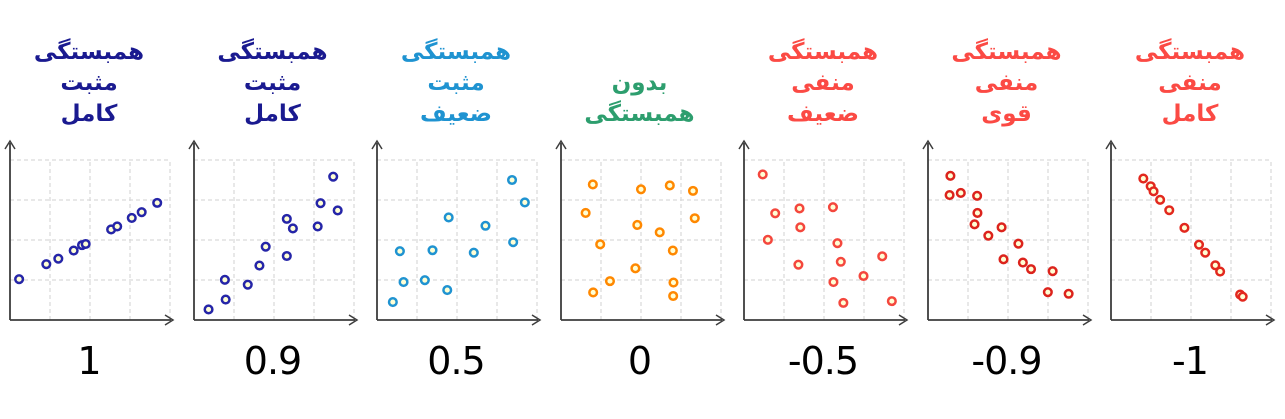  I want to click on panel-title: همبستگی منفی ضعیف, so click(823, 69).